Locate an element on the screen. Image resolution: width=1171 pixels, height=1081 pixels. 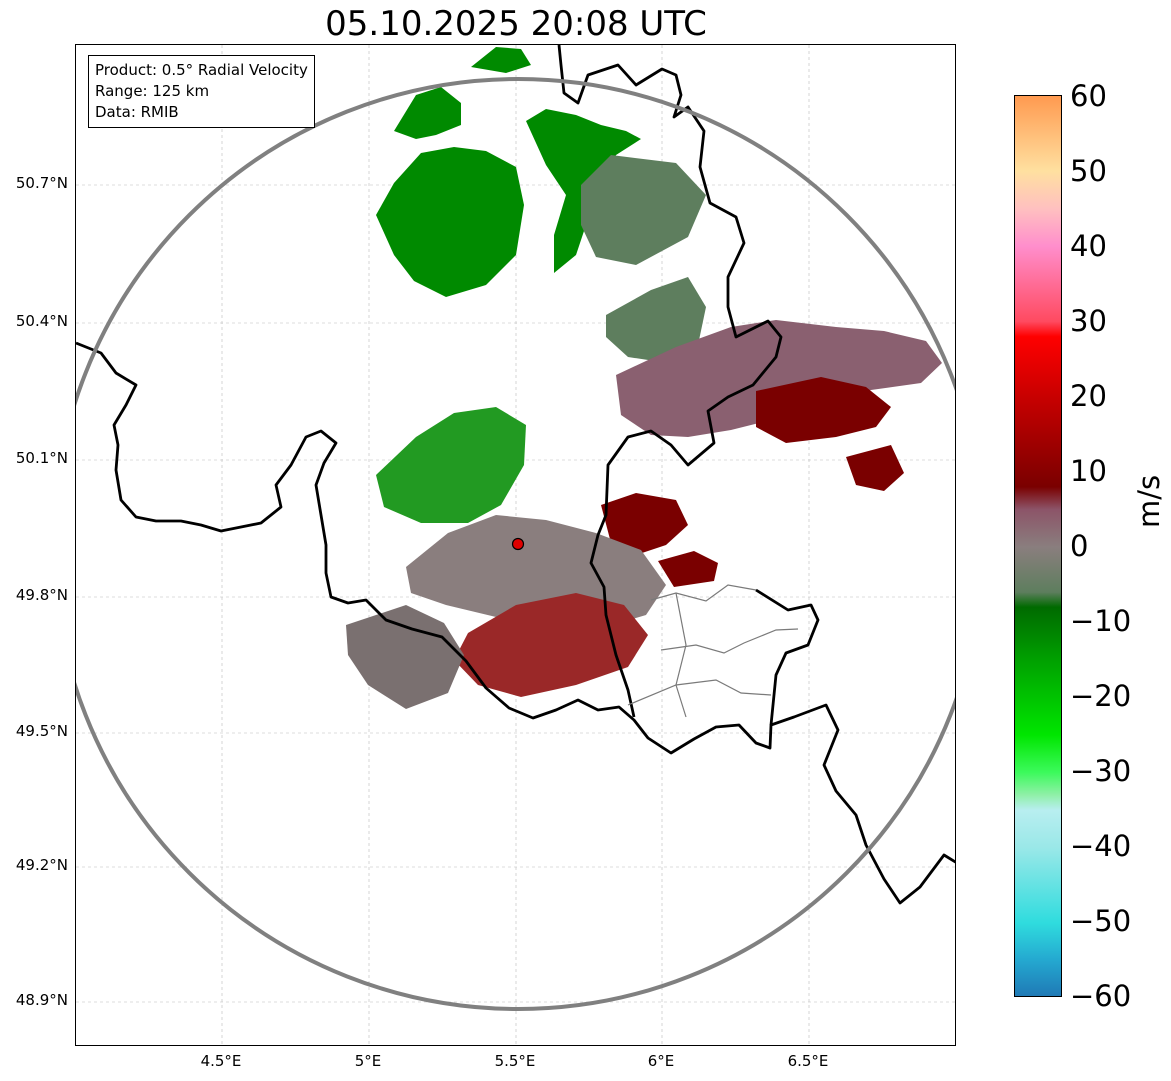
velocity-colorbar is located at coordinates (1038, 546).